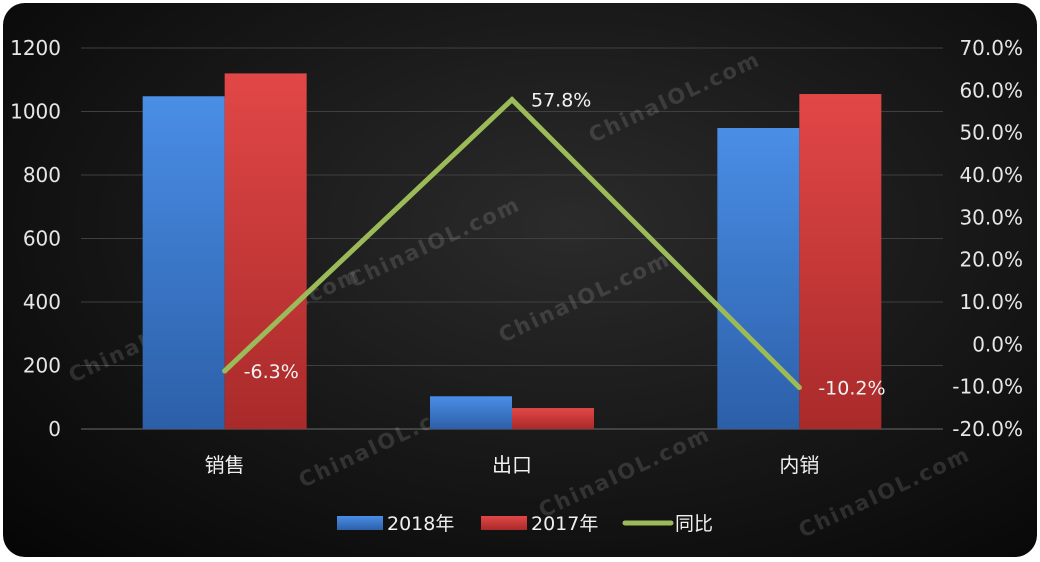  What do you see at coordinates (564, 524) in the screenshot?
I see `legend-label: 2017年` at bounding box center [564, 524].